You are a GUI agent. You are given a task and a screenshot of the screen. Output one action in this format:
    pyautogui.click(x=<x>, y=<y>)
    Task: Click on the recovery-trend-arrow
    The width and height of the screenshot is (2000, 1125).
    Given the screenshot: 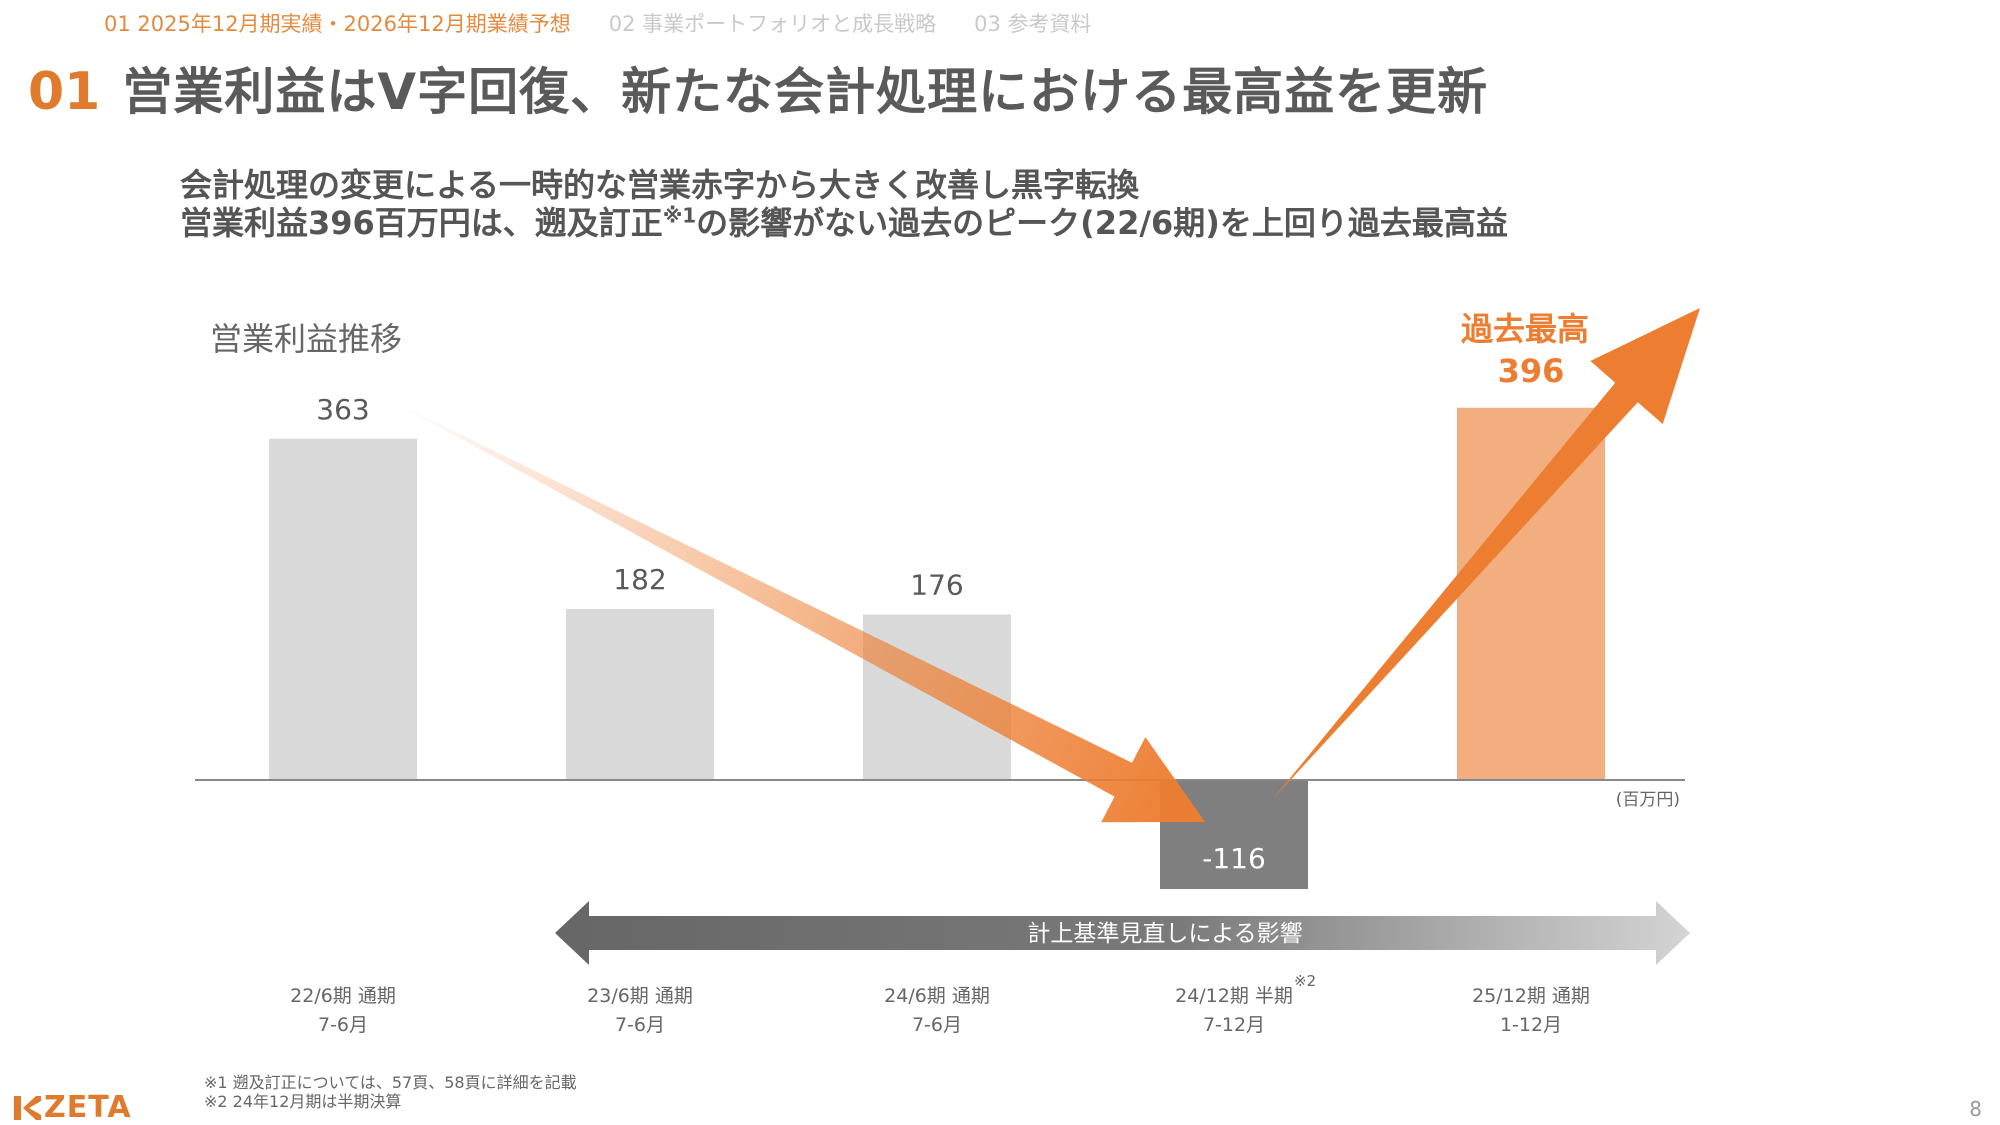 What is the action you would take?
    pyautogui.click(x=1486, y=554)
    